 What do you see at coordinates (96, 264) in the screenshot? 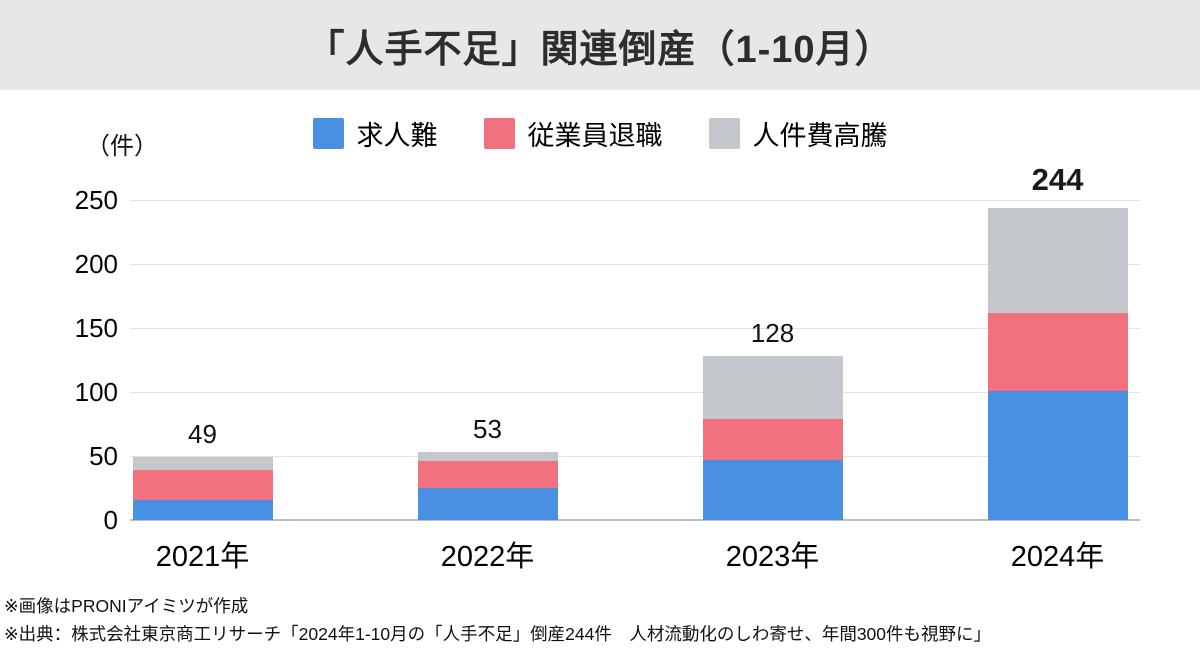
I see `y-axis-tick-label: 200` at bounding box center [96, 264].